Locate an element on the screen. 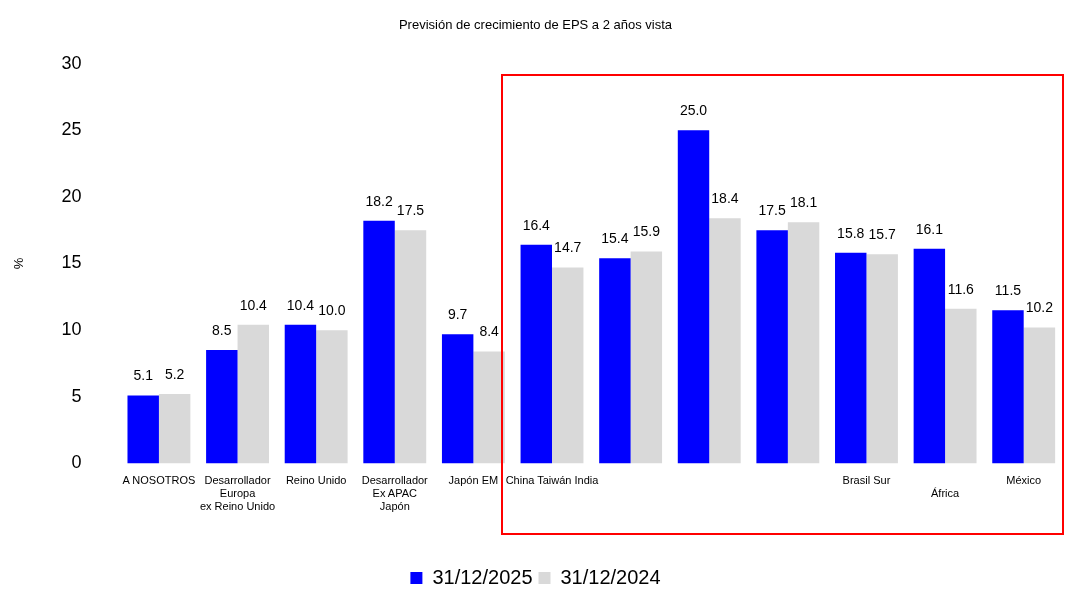  data-label: 16.4 is located at coordinates (536, 224).